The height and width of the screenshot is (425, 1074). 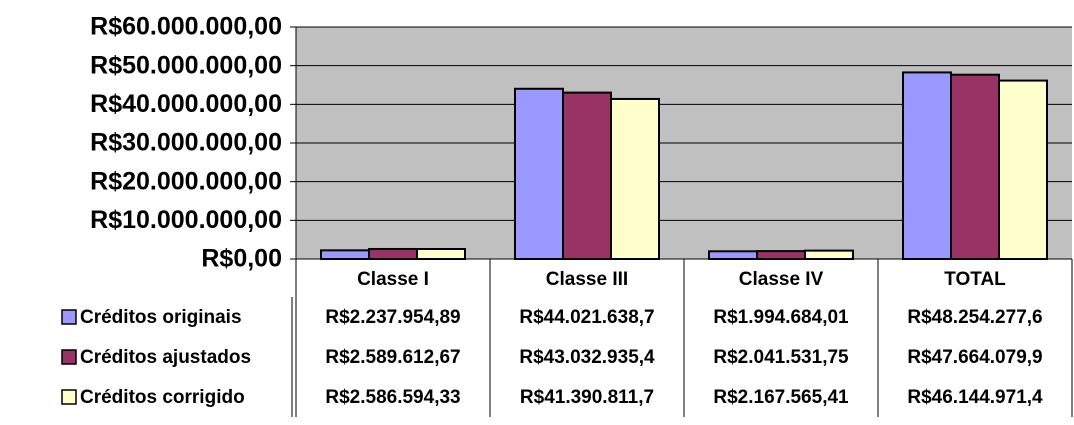 I want to click on data-table-cell: R$47.664.079,9, so click(x=974, y=357).